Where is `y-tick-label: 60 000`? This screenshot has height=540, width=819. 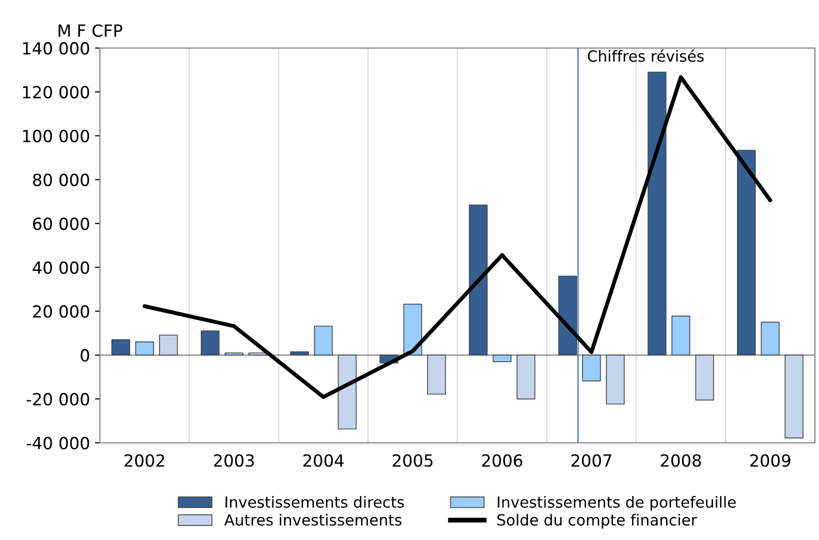 y-tick-label: 60 000 is located at coordinates (61, 223).